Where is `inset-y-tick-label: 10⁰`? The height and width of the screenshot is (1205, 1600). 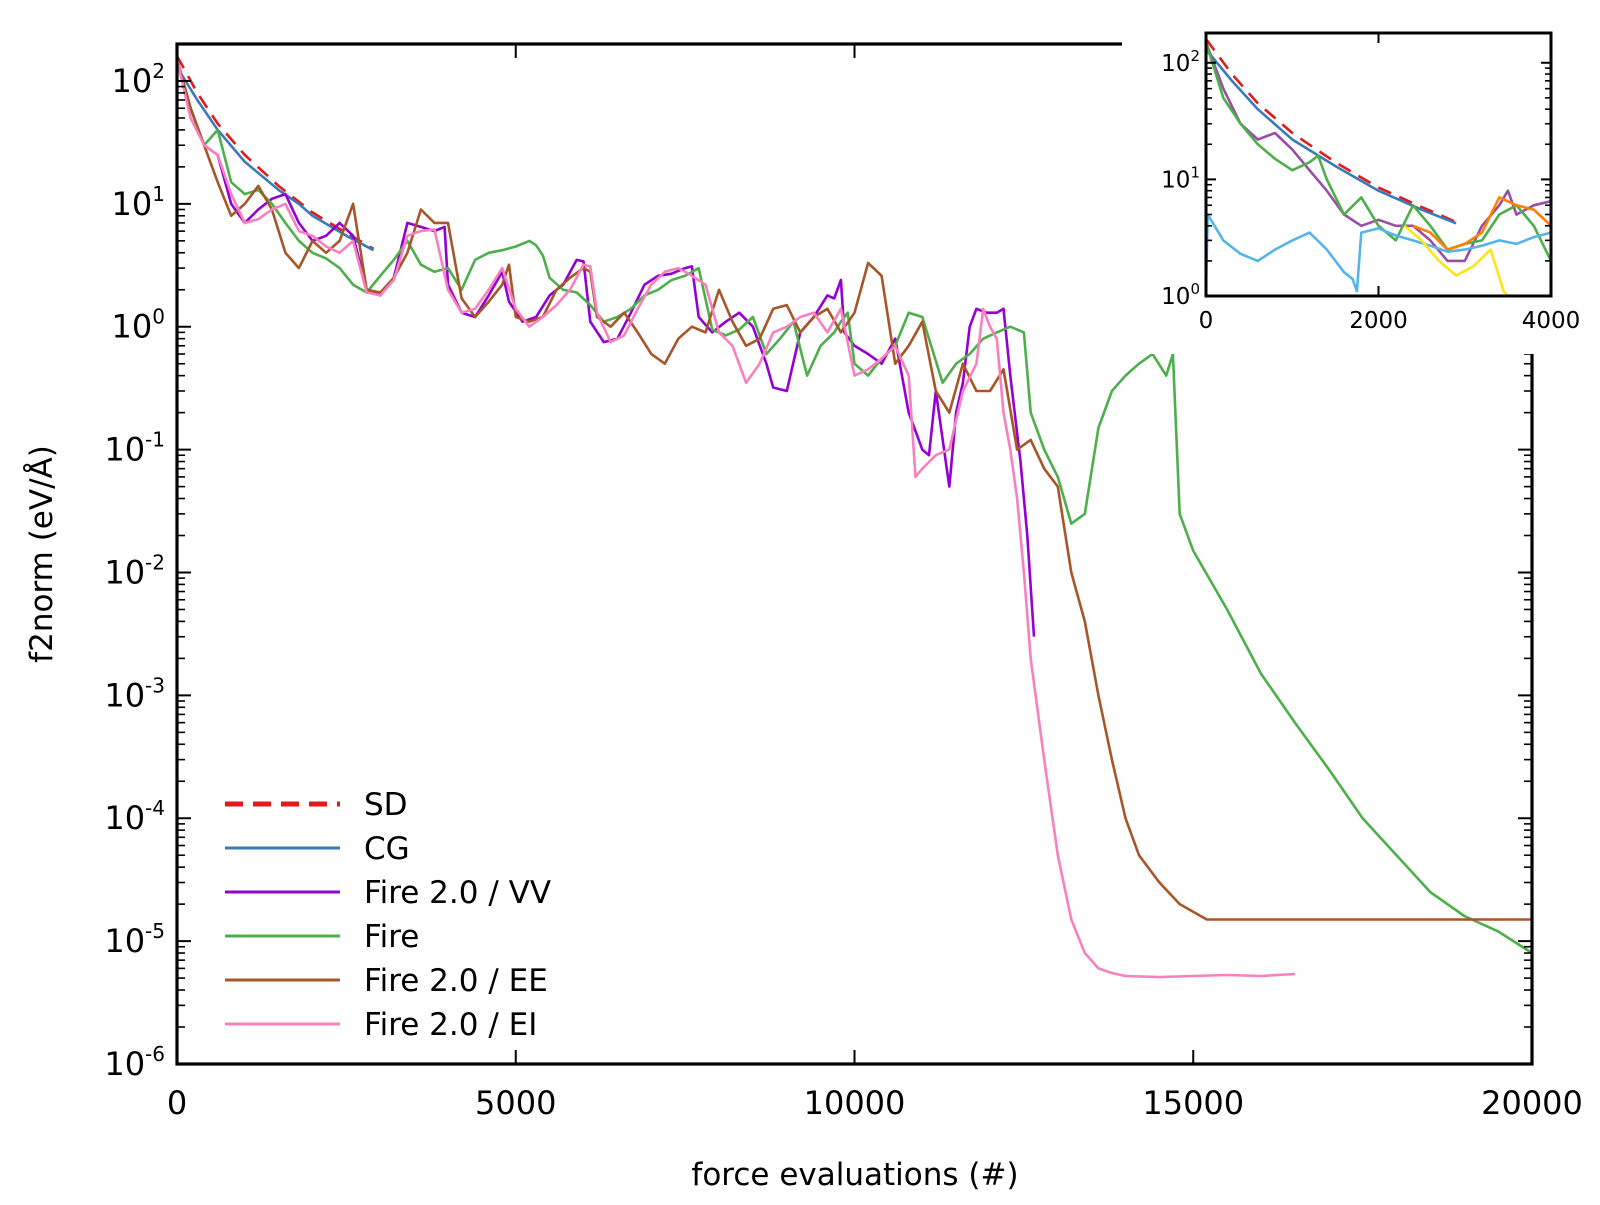 inset-y-tick-label: 10⁰ is located at coordinates (1180, 295).